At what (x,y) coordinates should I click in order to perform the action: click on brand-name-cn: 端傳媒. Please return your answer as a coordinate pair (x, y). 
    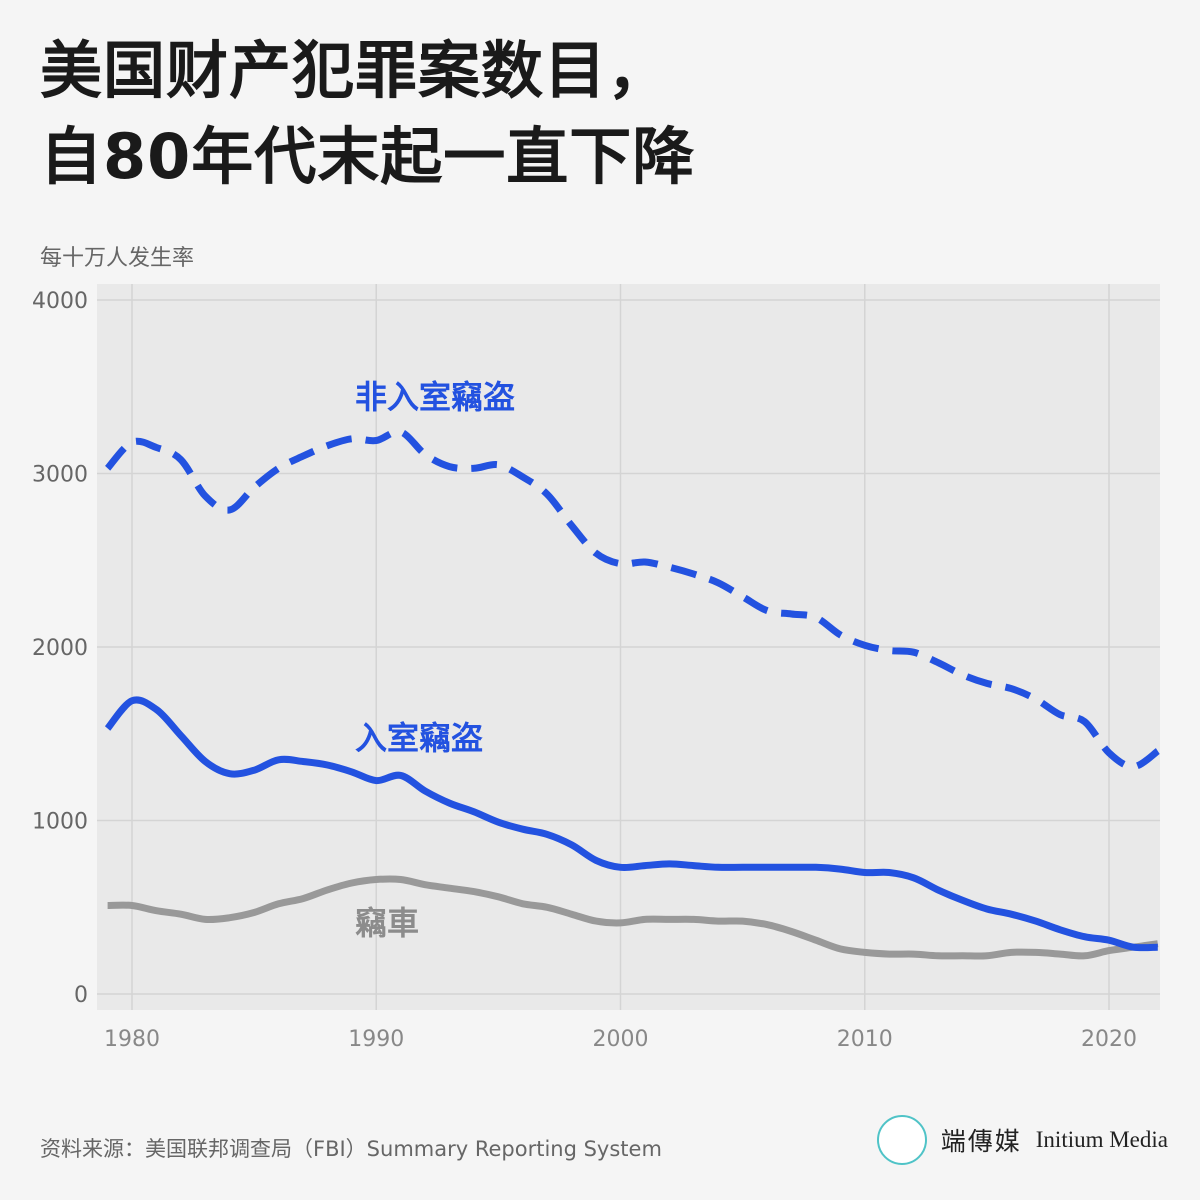
    Looking at the image, I should click on (981, 1141).